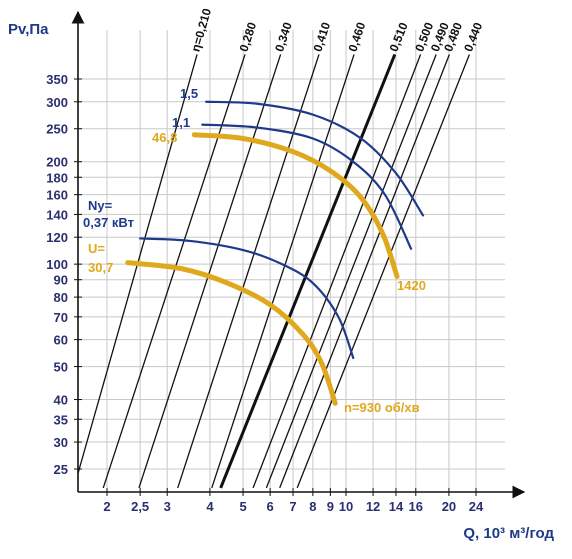  I want to click on x-tick-label: 14, so click(396, 506).